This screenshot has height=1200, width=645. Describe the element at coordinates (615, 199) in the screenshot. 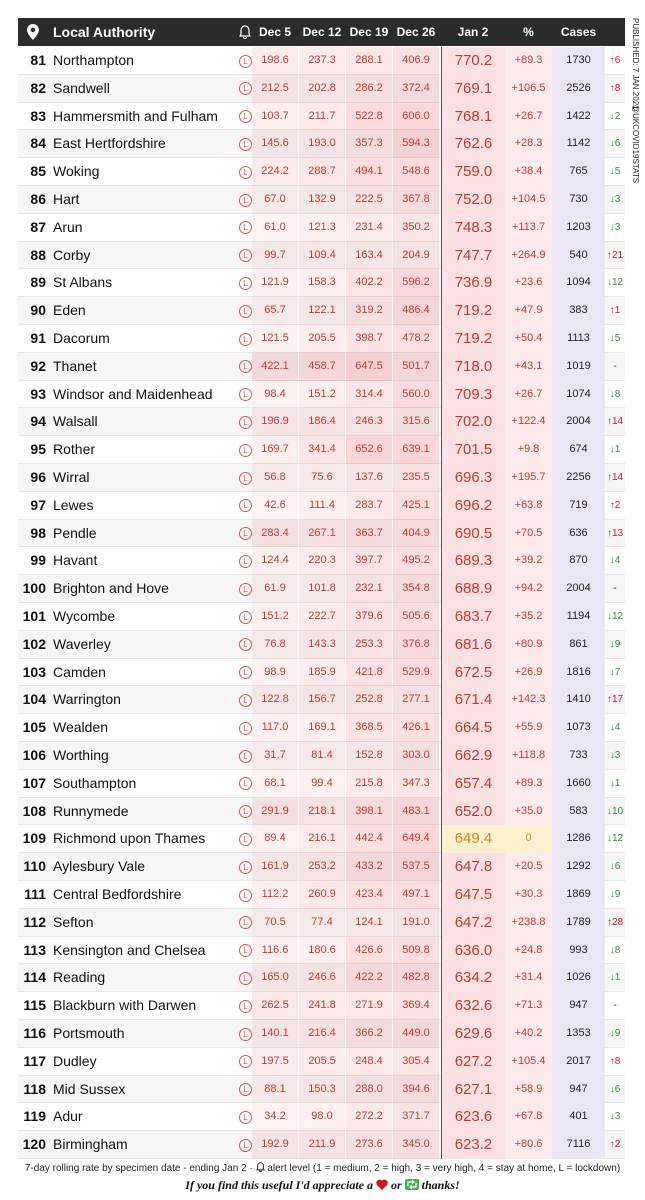

I see `rank-change: ↓3` at that location.